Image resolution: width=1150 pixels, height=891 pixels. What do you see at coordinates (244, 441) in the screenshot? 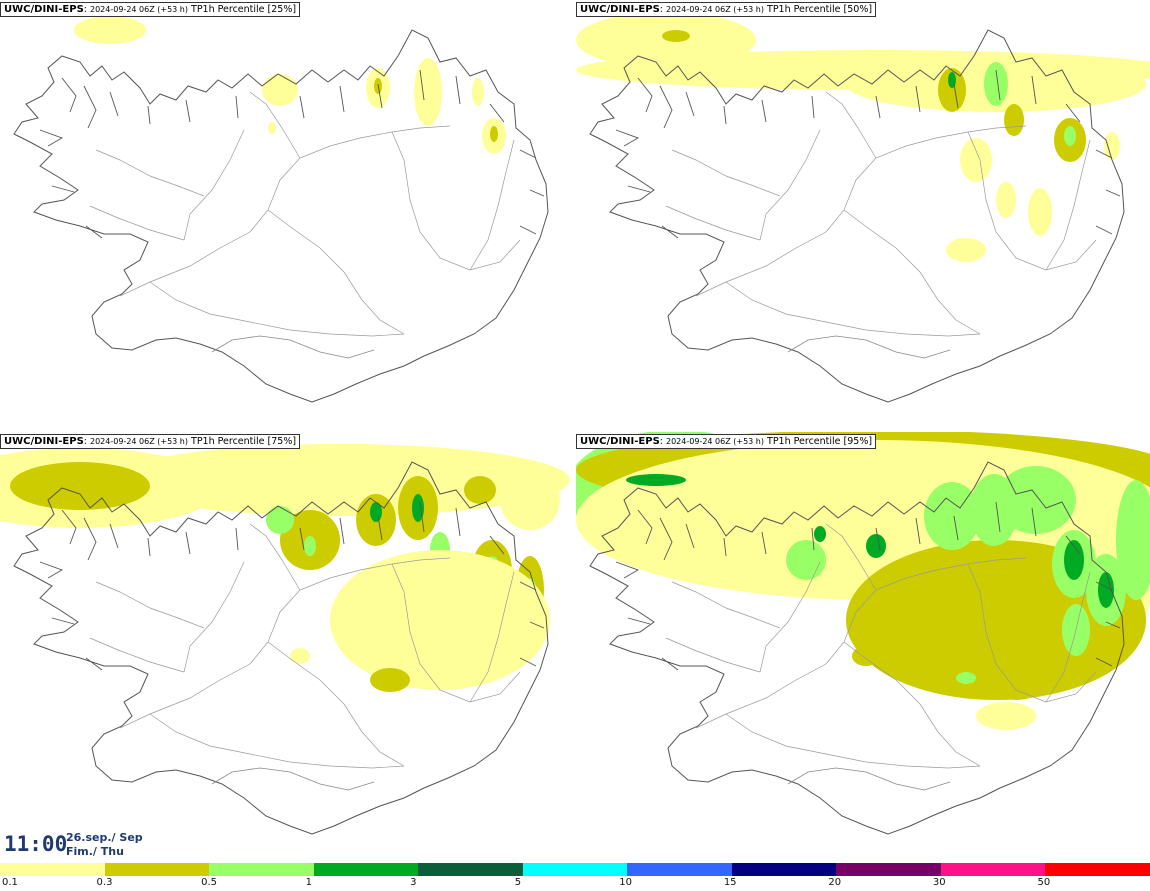
I see `panel-product: TP1h Percentile [75%]` at bounding box center [244, 441].